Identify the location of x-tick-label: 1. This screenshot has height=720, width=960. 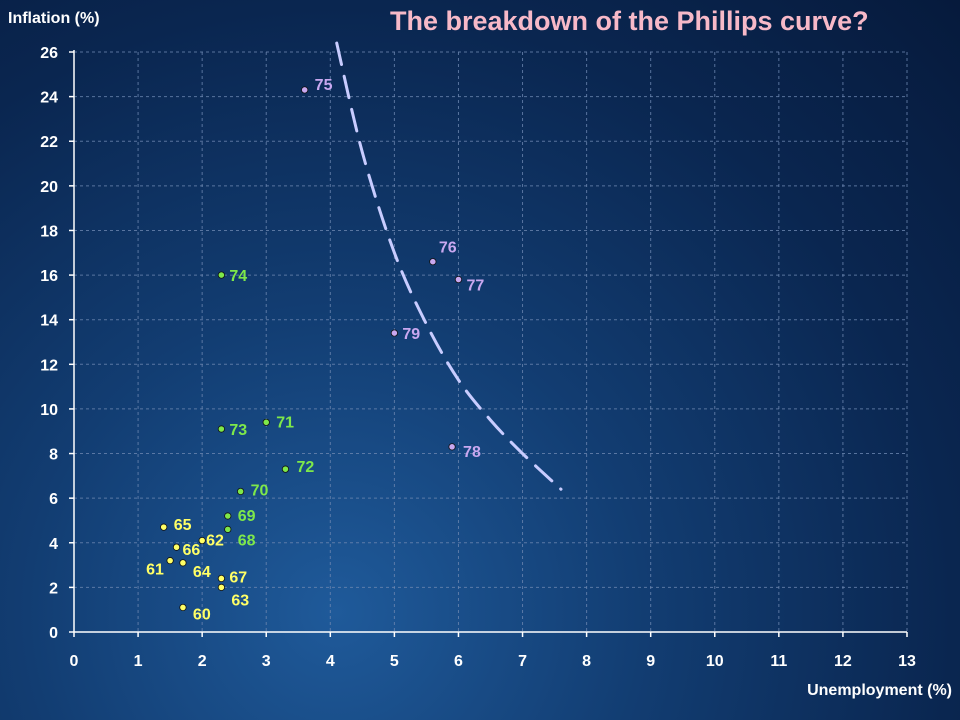
(138, 661).